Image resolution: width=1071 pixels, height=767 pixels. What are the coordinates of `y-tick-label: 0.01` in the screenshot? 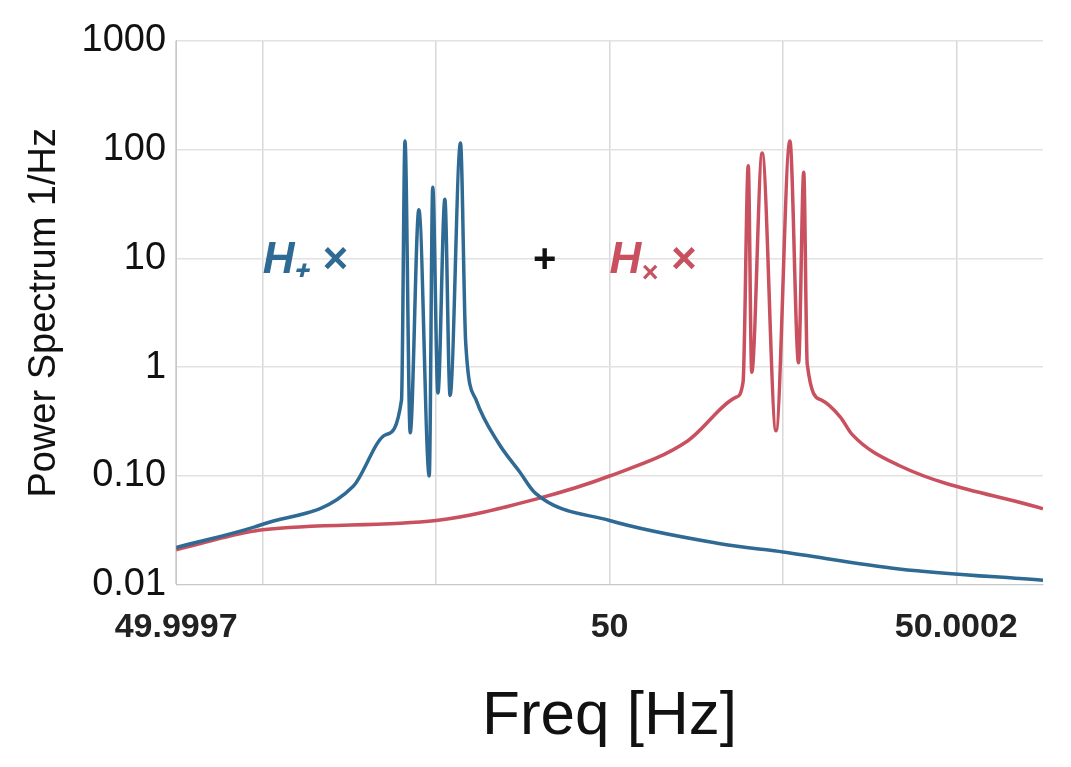 It's located at (129, 582).